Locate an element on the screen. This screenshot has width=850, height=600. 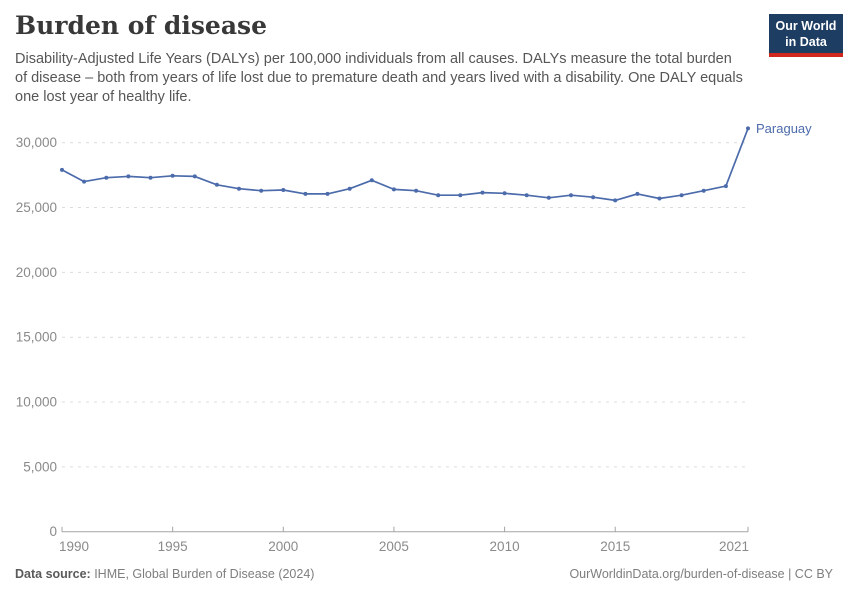
y-axis-tick-label: 25,000 is located at coordinates (36, 207).